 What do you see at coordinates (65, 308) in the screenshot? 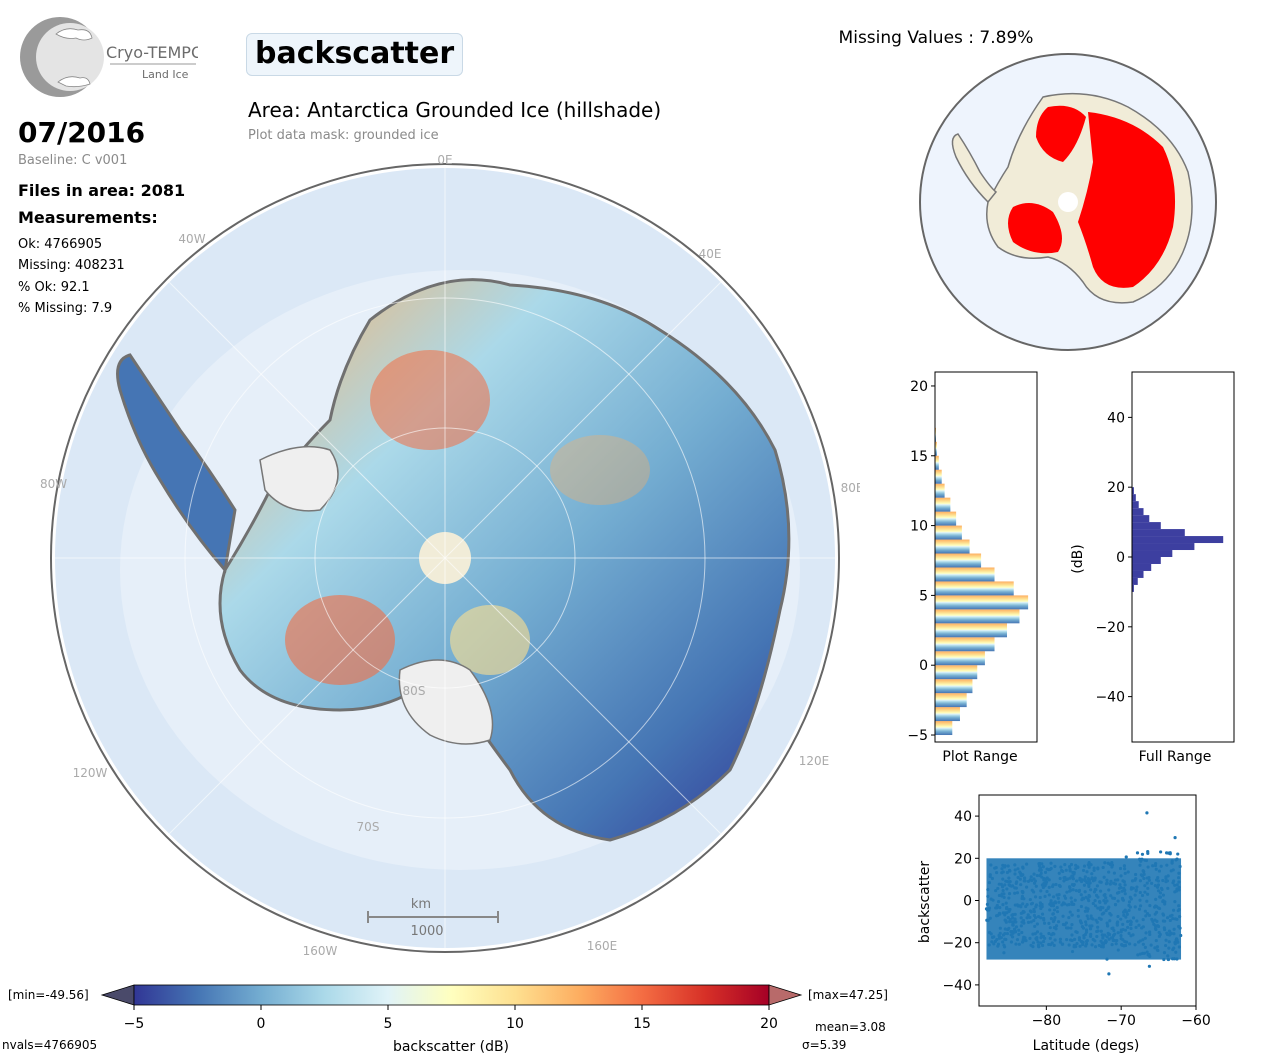
I see `pct-missing: % Missing: 7.9` at bounding box center [65, 308].